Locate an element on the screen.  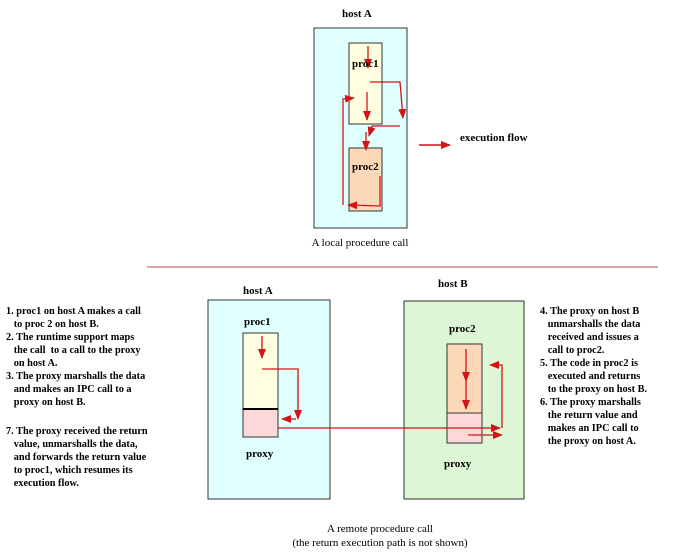
note-line: value, unmarshalls the data, is located at coordinates (72, 444).